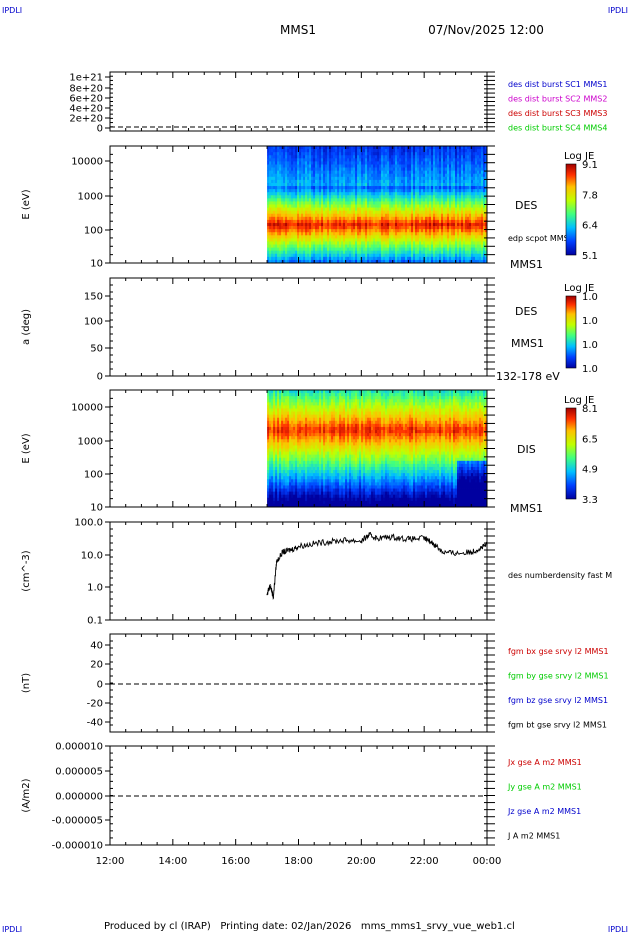 The image size is (630, 934). What do you see at coordinates (557, 99) in the screenshot?
I see `burst-legend-2: des dist burst SC2 MMS2` at bounding box center [557, 99].